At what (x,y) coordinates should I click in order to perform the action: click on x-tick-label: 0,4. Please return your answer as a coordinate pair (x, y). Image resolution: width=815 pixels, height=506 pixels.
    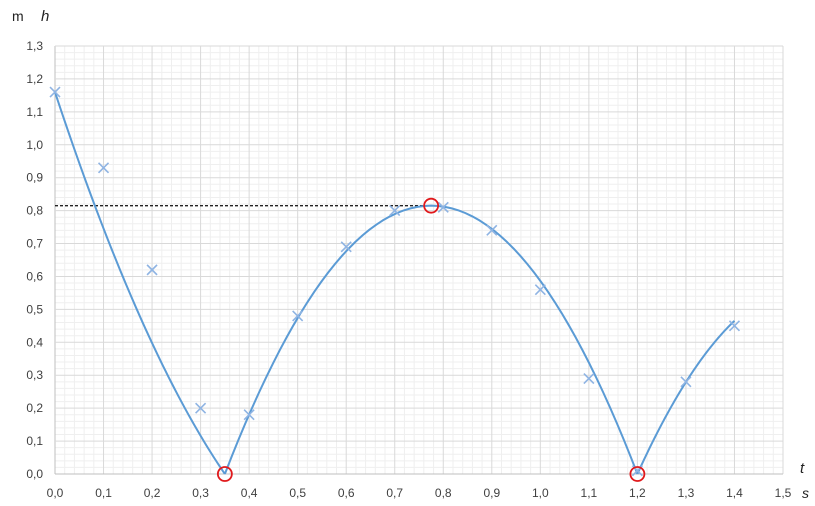
    Looking at the image, I should click on (249, 493).